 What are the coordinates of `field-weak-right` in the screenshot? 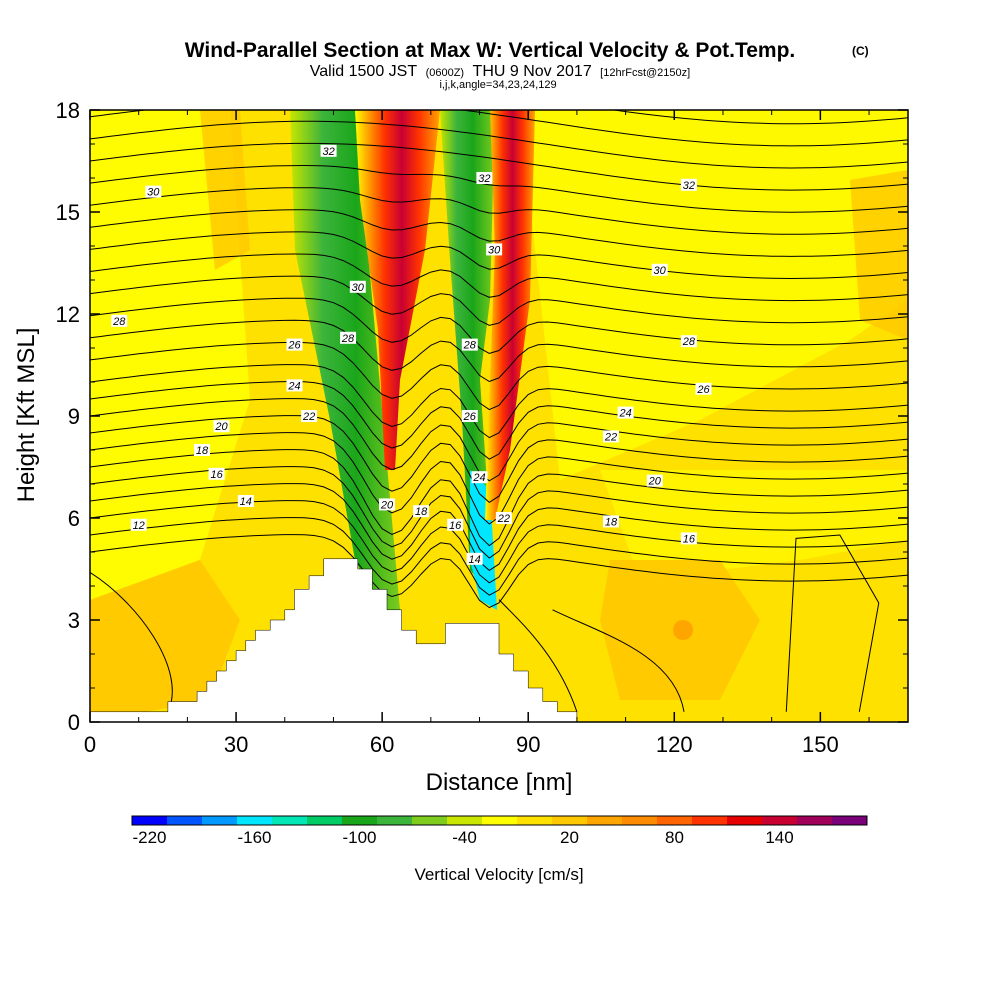 It's located at (714, 295).